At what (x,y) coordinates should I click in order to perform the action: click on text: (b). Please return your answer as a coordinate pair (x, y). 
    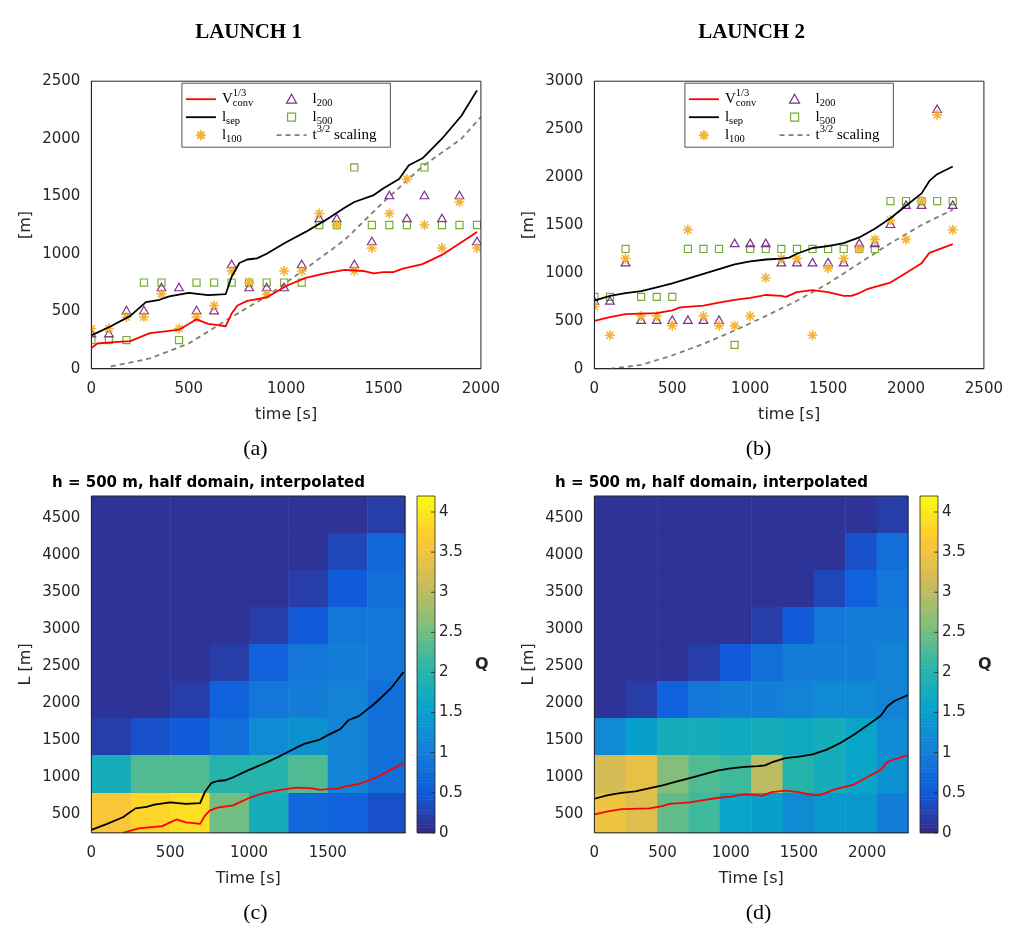
    Looking at the image, I should click on (758, 448).